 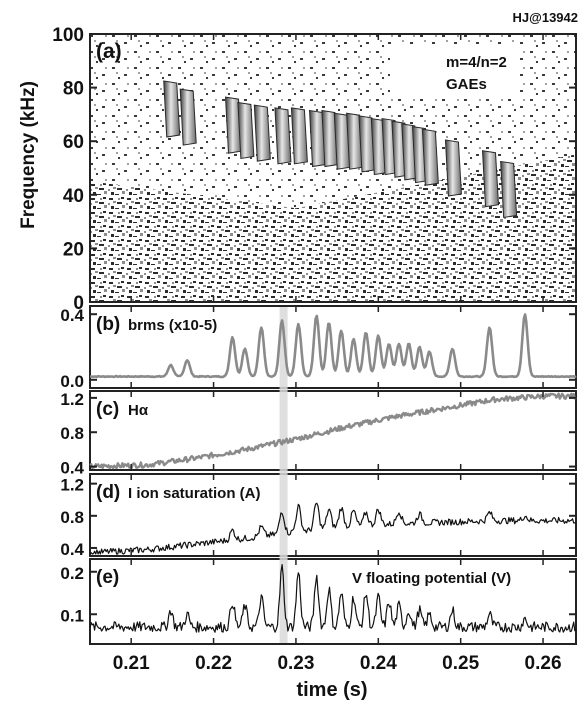 What do you see at coordinates (73, 196) in the screenshot?
I see `panel-a-ytick-label-2: 40` at bounding box center [73, 196].